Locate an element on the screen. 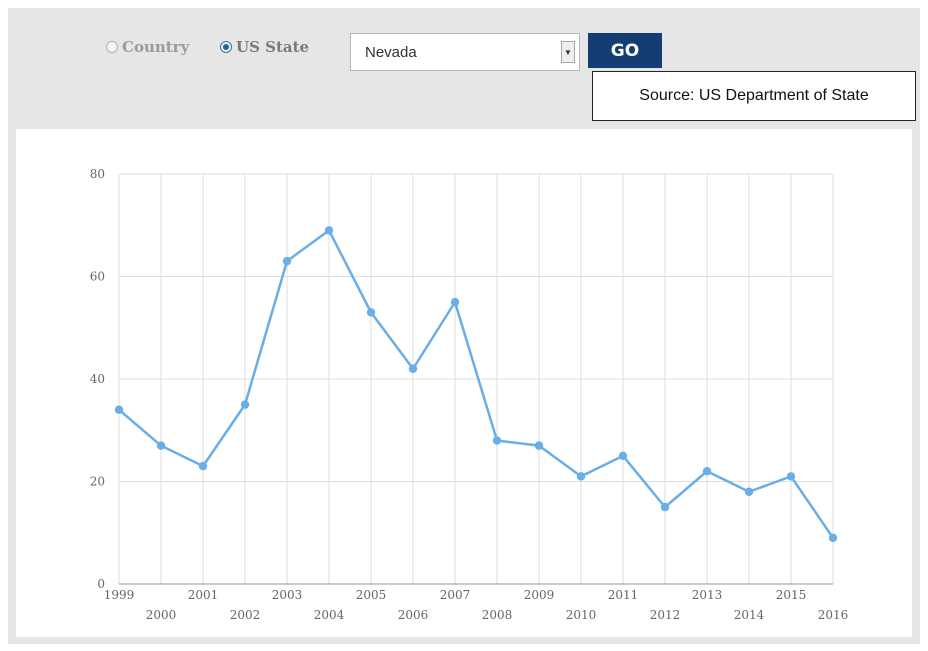 This screenshot has height=651, width=928. x-tick-label: 2004 is located at coordinates (329, 615).